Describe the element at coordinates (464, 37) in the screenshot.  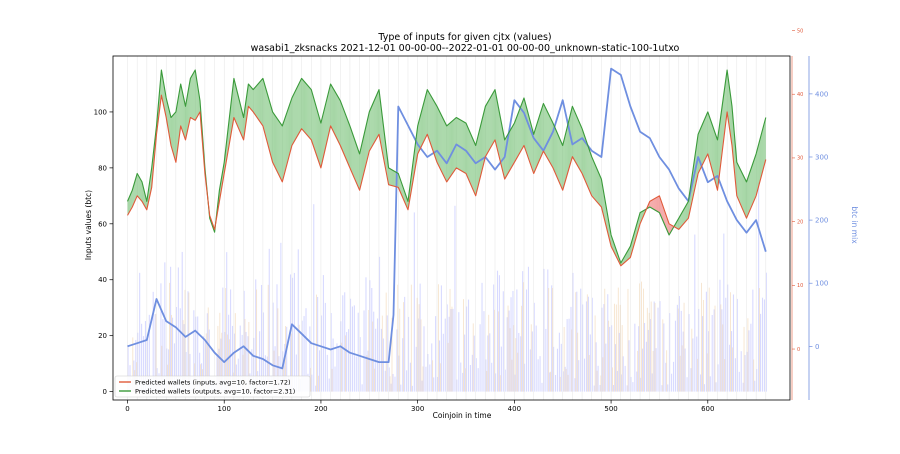
I see `chart-title: Type of inputs for given cjtx (values)` at that location.